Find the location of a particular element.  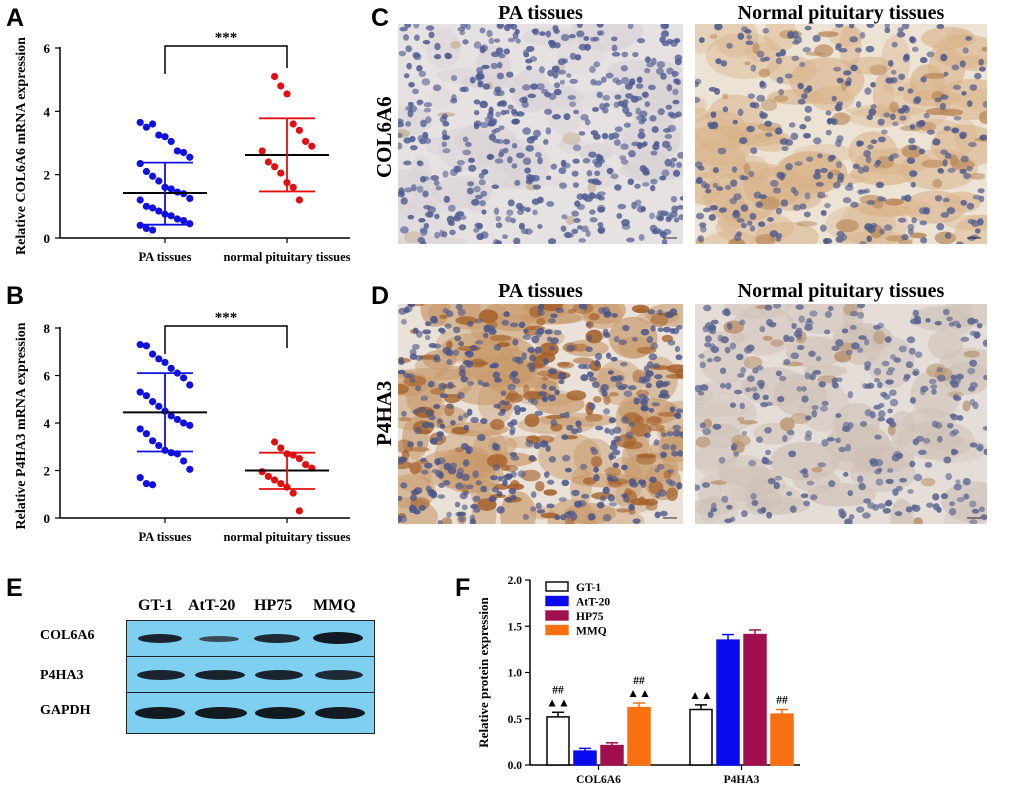

ihc-image-p4ha3-pa is located at coordinates (540, 414).